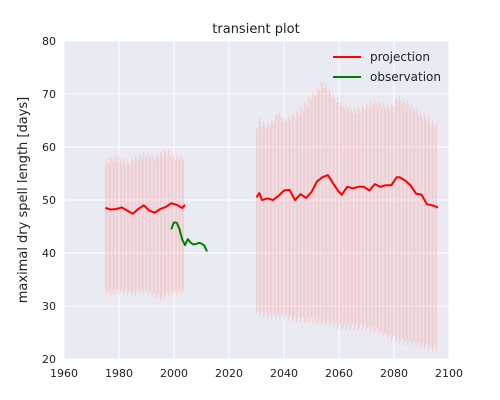 The image size is (500, 400). What do you see at coordinates (49, 94) in the screenshot?
I see `y-tick-label: 70` at bounding box center [49, 94].